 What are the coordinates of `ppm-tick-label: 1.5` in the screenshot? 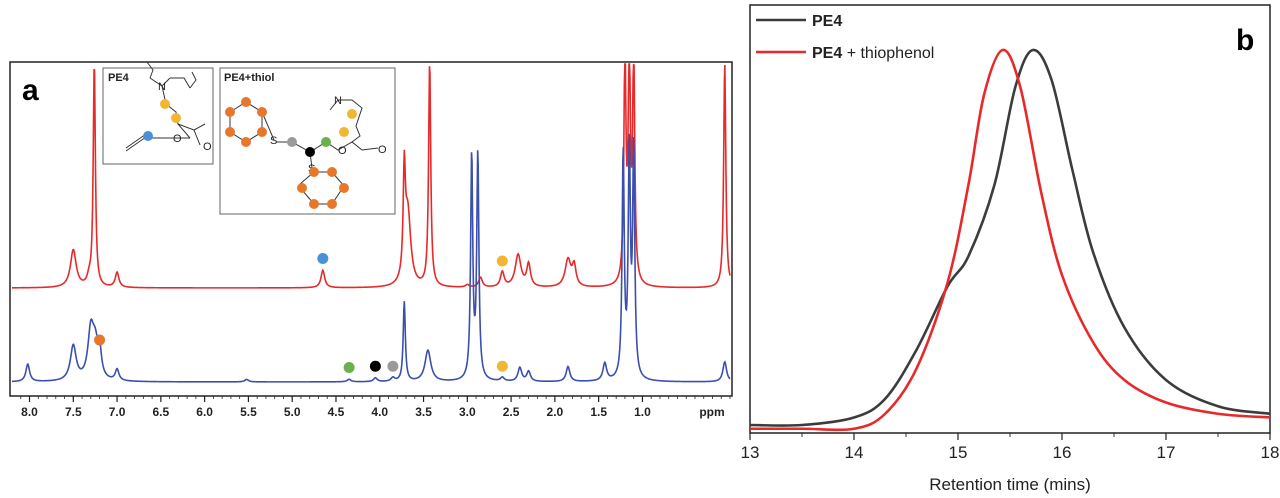 It's located at (598, 412).